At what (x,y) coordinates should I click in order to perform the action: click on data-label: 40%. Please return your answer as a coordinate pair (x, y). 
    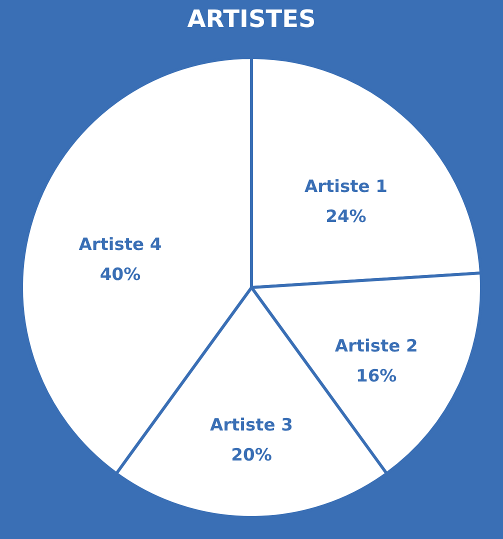
    Looking at the image, I should click on (120, 274).